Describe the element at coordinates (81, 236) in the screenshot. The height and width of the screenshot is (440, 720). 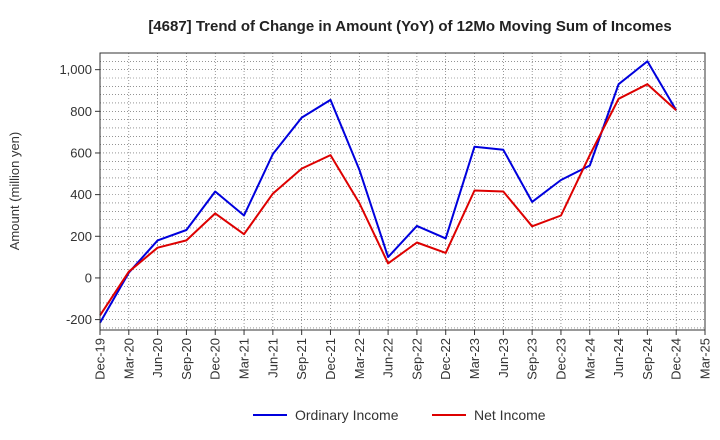
I see `y-tick-label: 200` at that location.